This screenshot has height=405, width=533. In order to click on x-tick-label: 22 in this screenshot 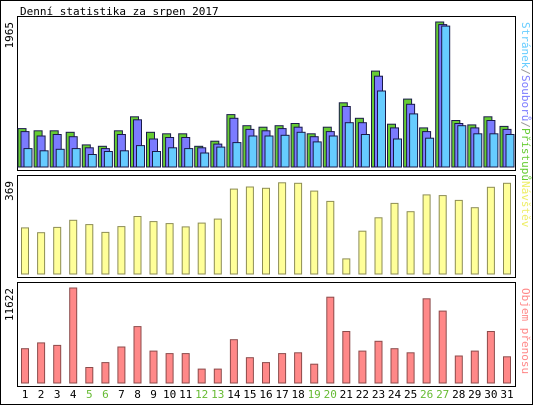, I will do `click(362, 394)`.